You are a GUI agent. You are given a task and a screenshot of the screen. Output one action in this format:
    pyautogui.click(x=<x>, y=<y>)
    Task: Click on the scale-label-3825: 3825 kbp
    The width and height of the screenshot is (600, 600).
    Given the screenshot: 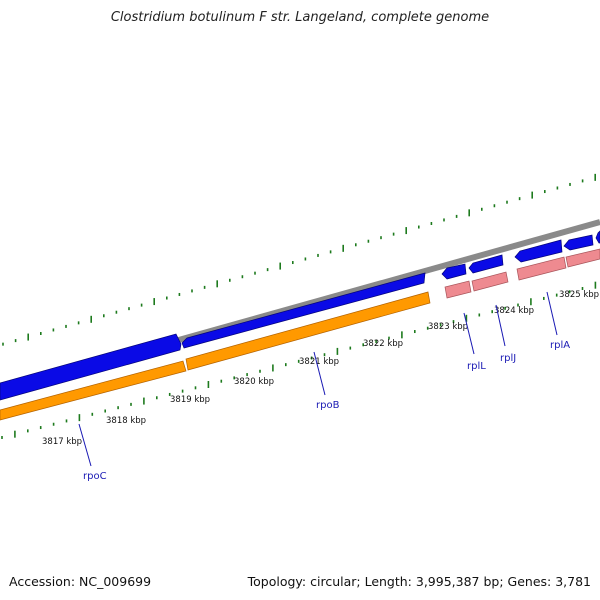 What is the action you would take?
    pyautogui.click(x=579, y=295)
    